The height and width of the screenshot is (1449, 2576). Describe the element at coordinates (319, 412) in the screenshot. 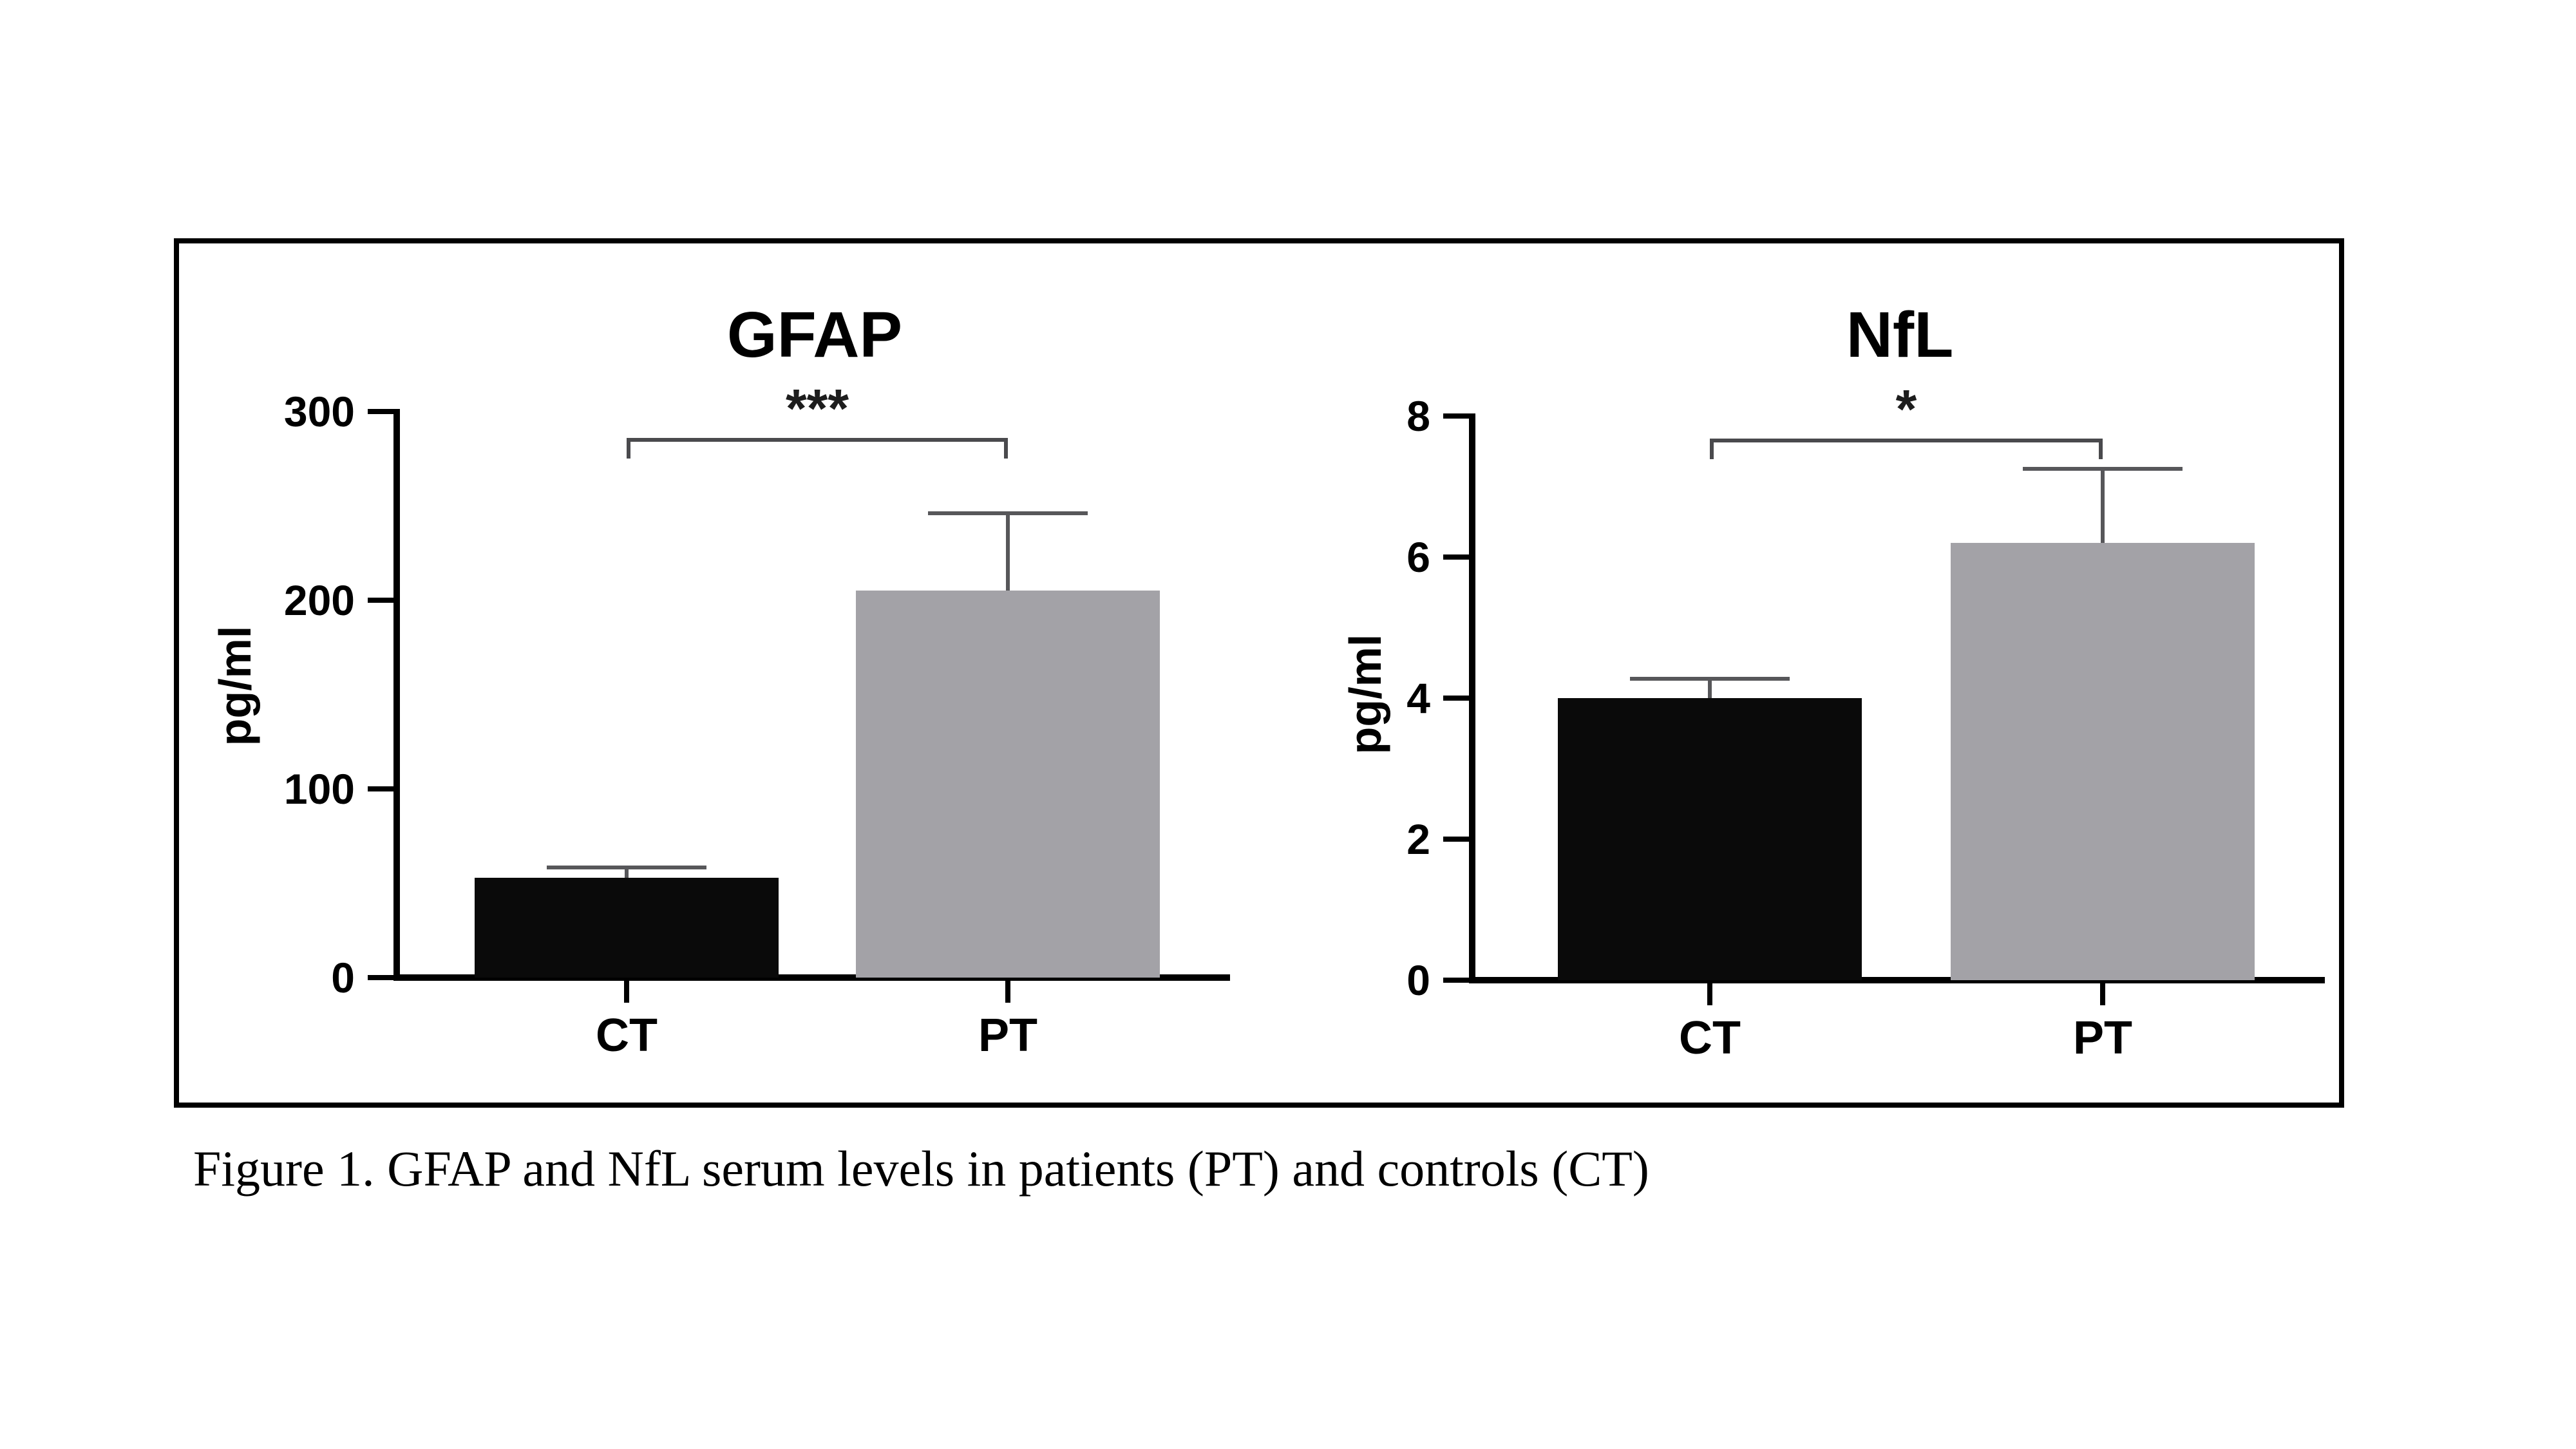

I see `y-tick-label: 300` at that location.